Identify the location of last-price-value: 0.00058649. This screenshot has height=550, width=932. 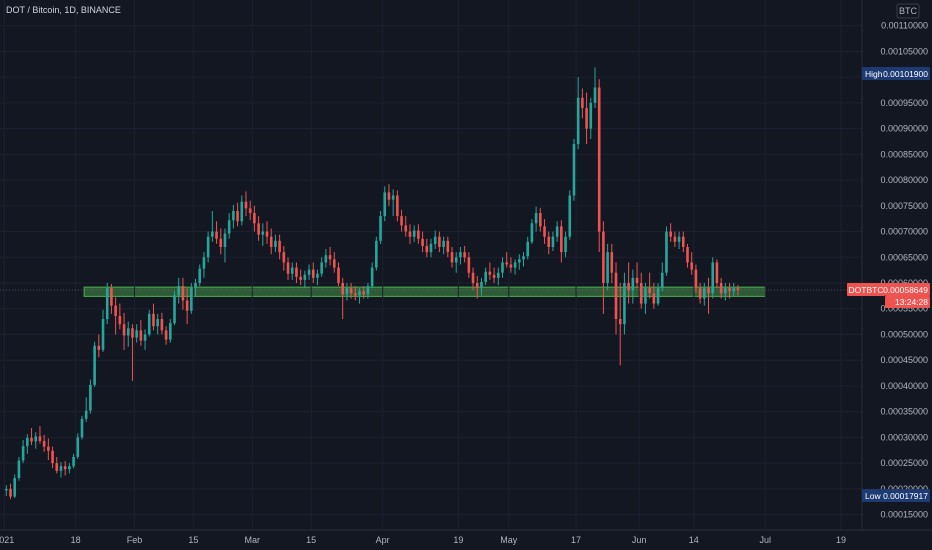
(905, 290).